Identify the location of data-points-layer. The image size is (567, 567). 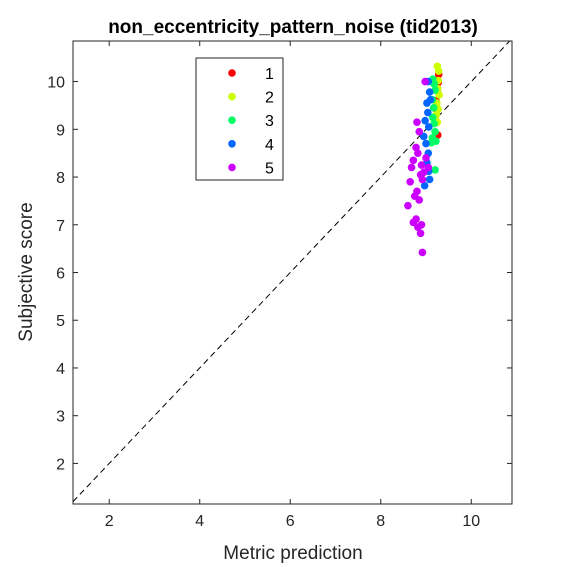
(423, 159).